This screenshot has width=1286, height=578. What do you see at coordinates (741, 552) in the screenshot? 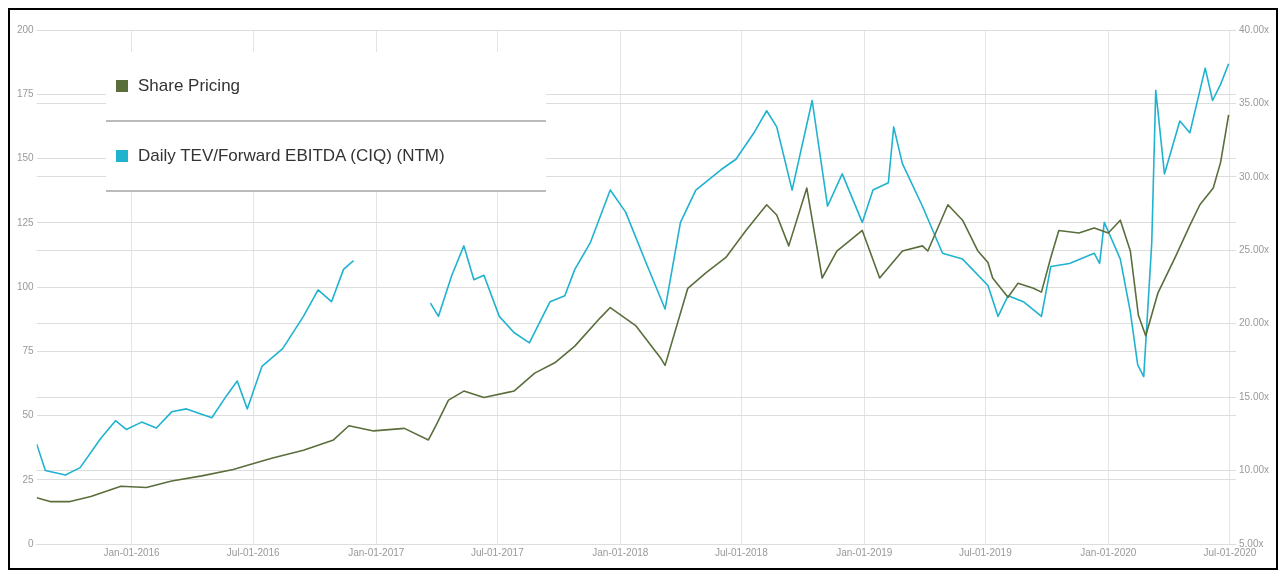
I see `x-tick-label: Jul-01-2018` at bounding box center [741, 552].